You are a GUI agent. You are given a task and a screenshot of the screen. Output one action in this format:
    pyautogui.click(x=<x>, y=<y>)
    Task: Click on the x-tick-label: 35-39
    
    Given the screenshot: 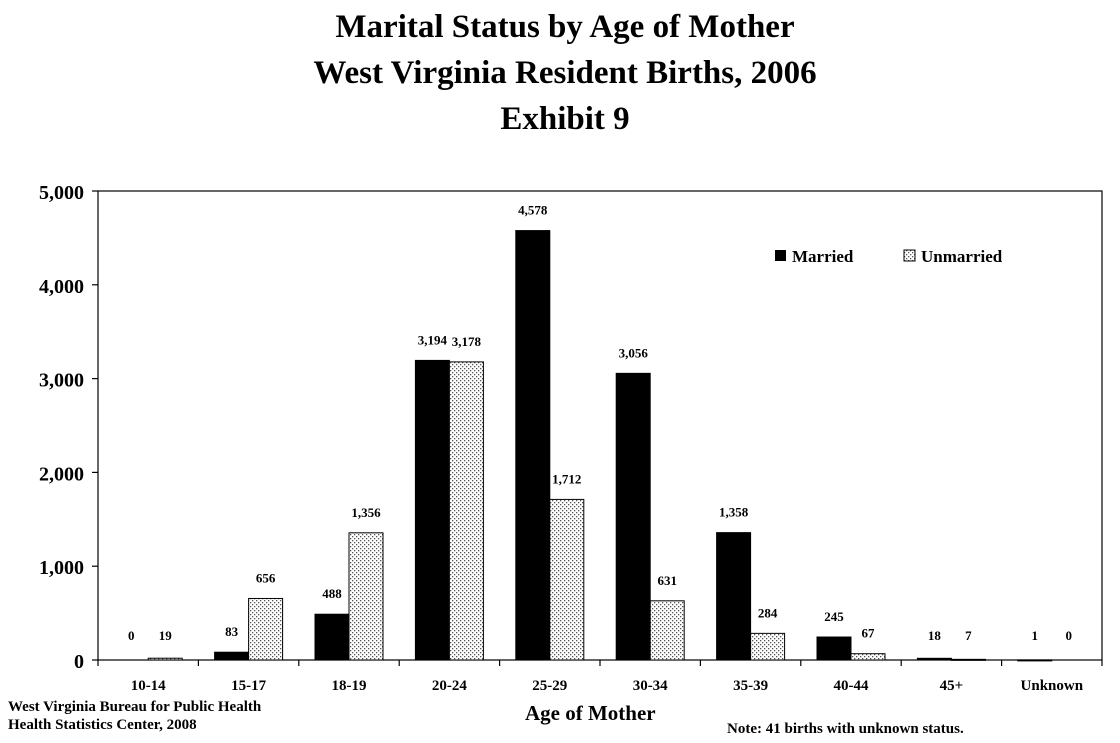 What is the action you would take?
    pyautogui.click(x=750, y=686)
    